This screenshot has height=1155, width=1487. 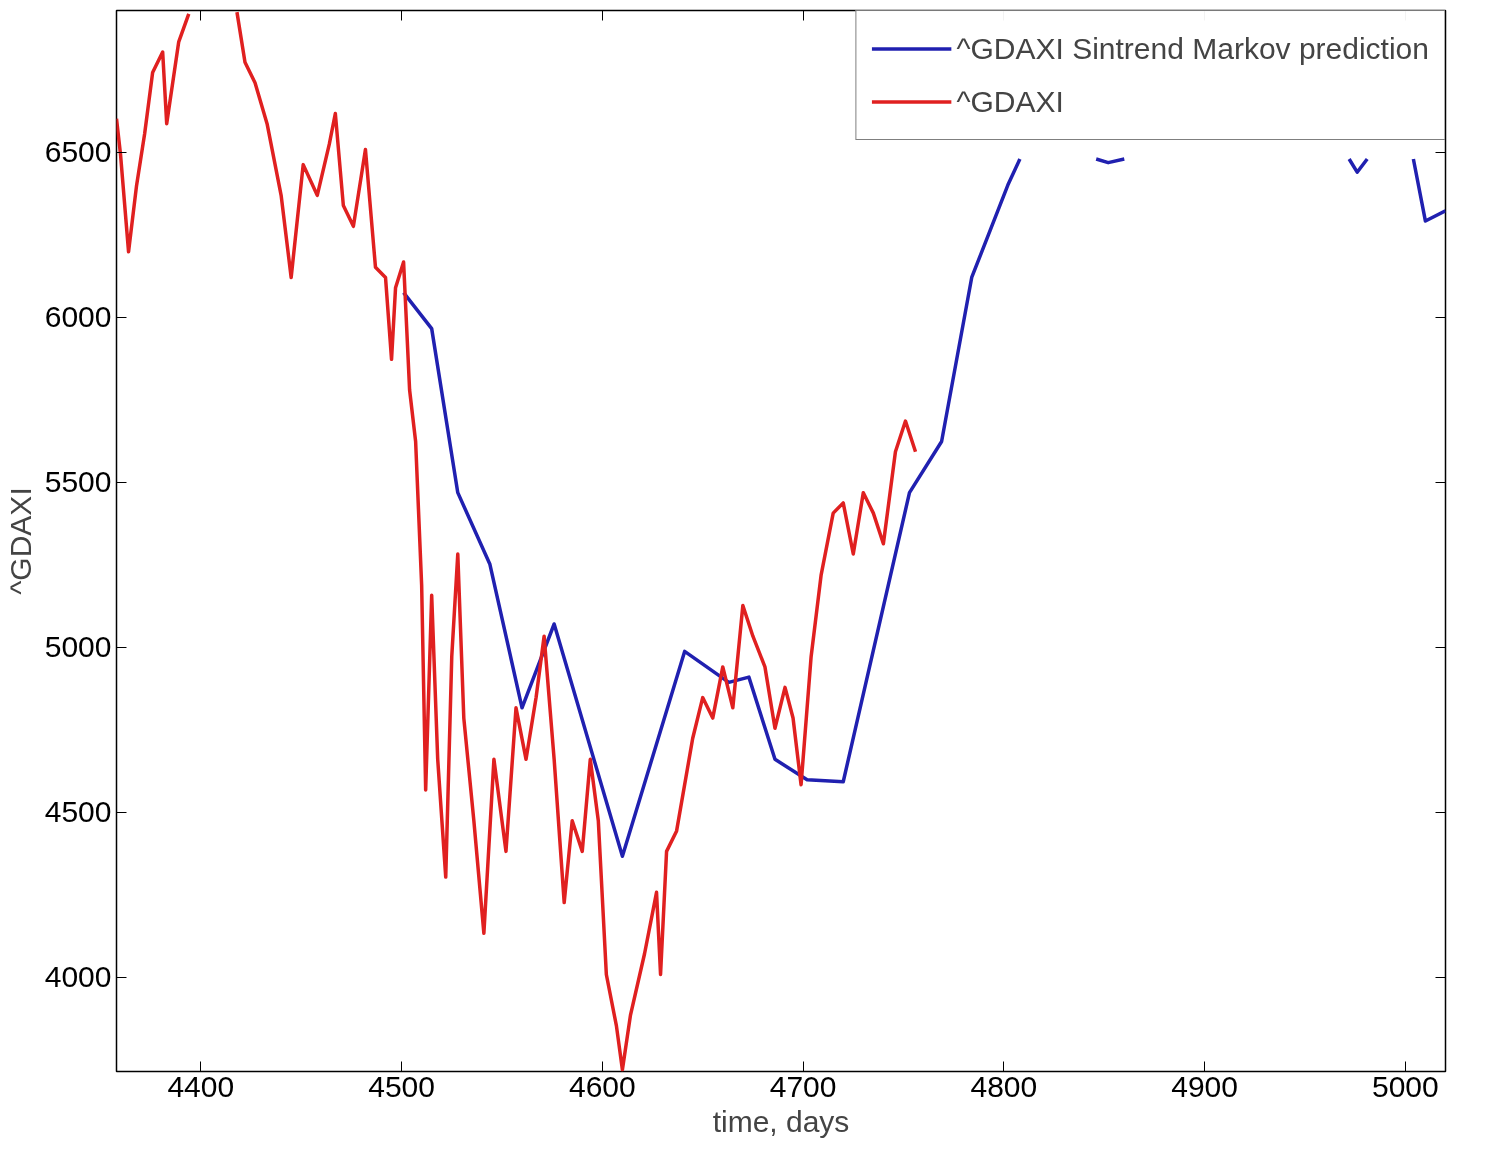 I want to click on x-tick-label: 4900, so click(x=1204, y=1086).